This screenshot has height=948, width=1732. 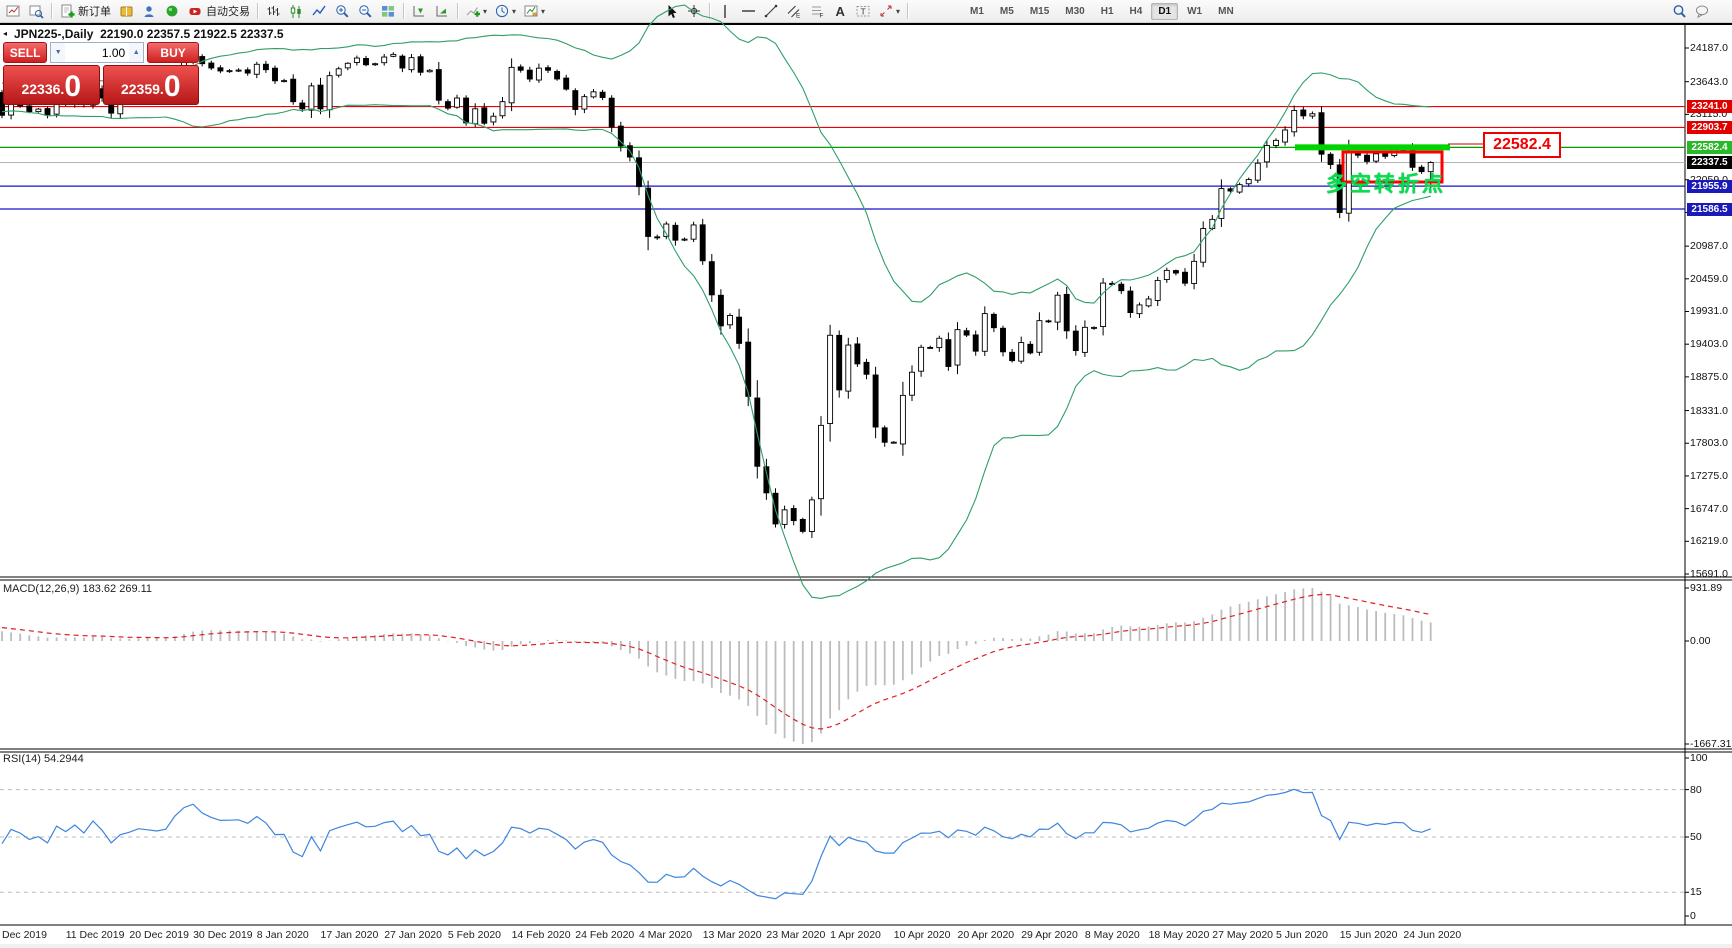 What do you see at coordinates (58, 52) in the screenshot?
I see `volume-down-button: ▼` at bounding box center [58, 52].